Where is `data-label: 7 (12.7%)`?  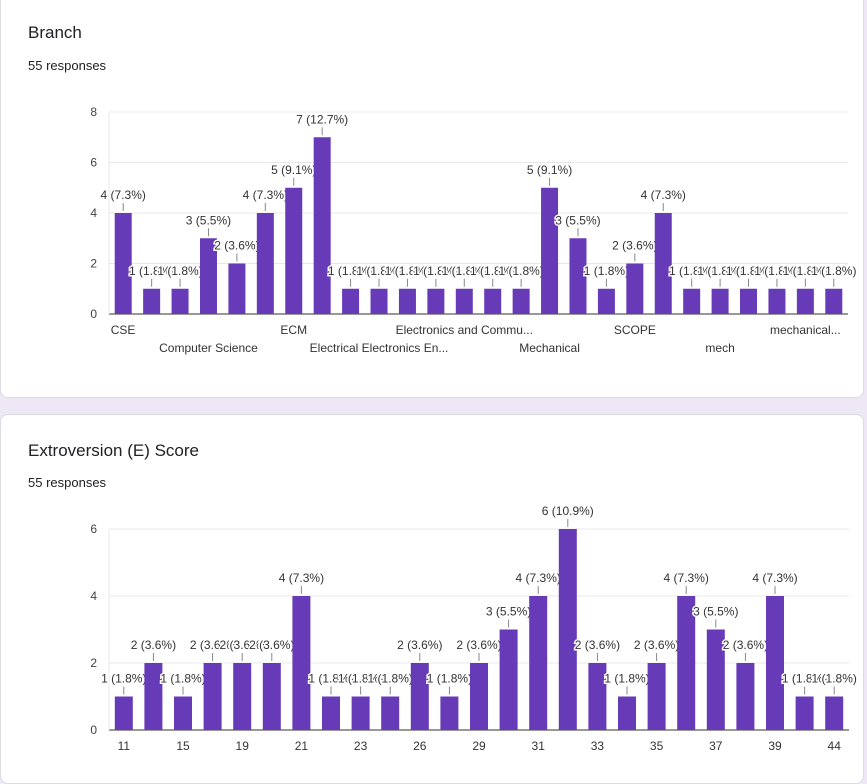
data-label: 7 (12.7%) is located at coordinates (322, 119).